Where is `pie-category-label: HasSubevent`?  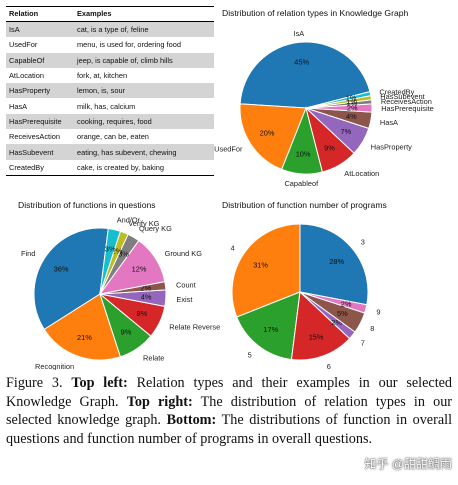 pie-category-label: HasSubevent is located at coordinates (402, 96).